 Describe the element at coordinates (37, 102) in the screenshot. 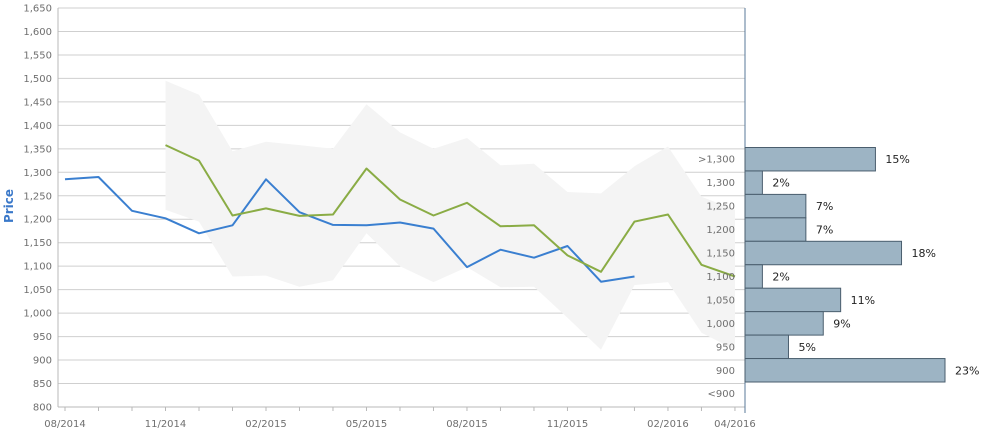

I see `y-tick-label: 1,450` at that location.